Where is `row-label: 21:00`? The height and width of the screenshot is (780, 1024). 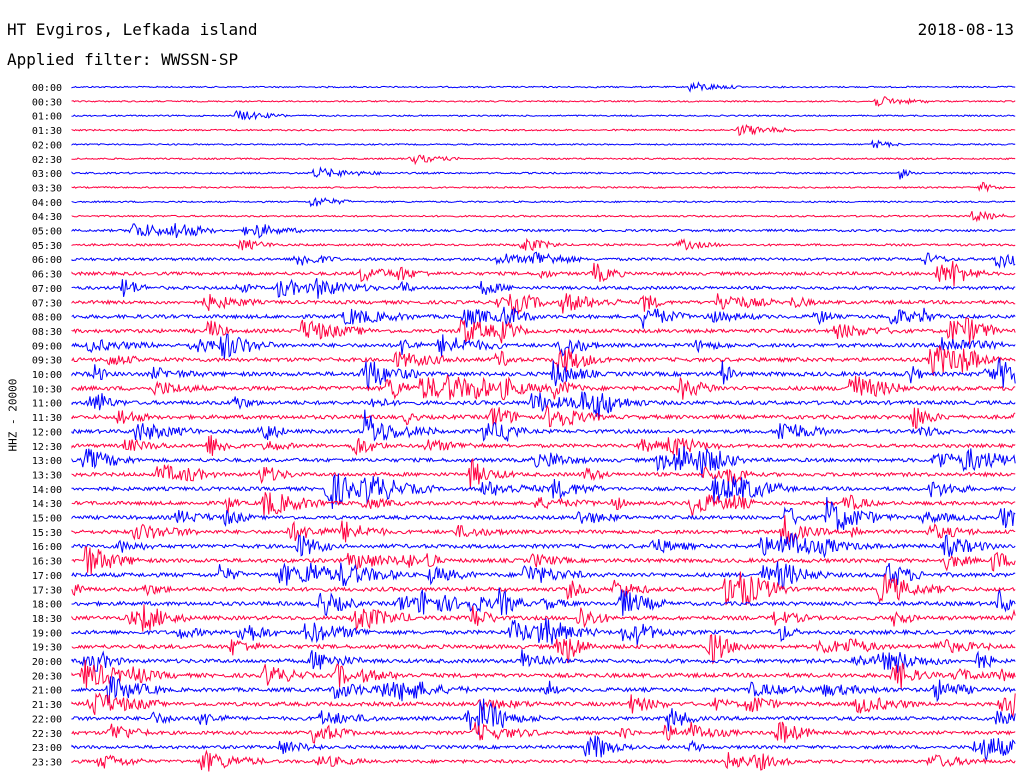 row-label: 21:00 is located at coordinates (47, 691).